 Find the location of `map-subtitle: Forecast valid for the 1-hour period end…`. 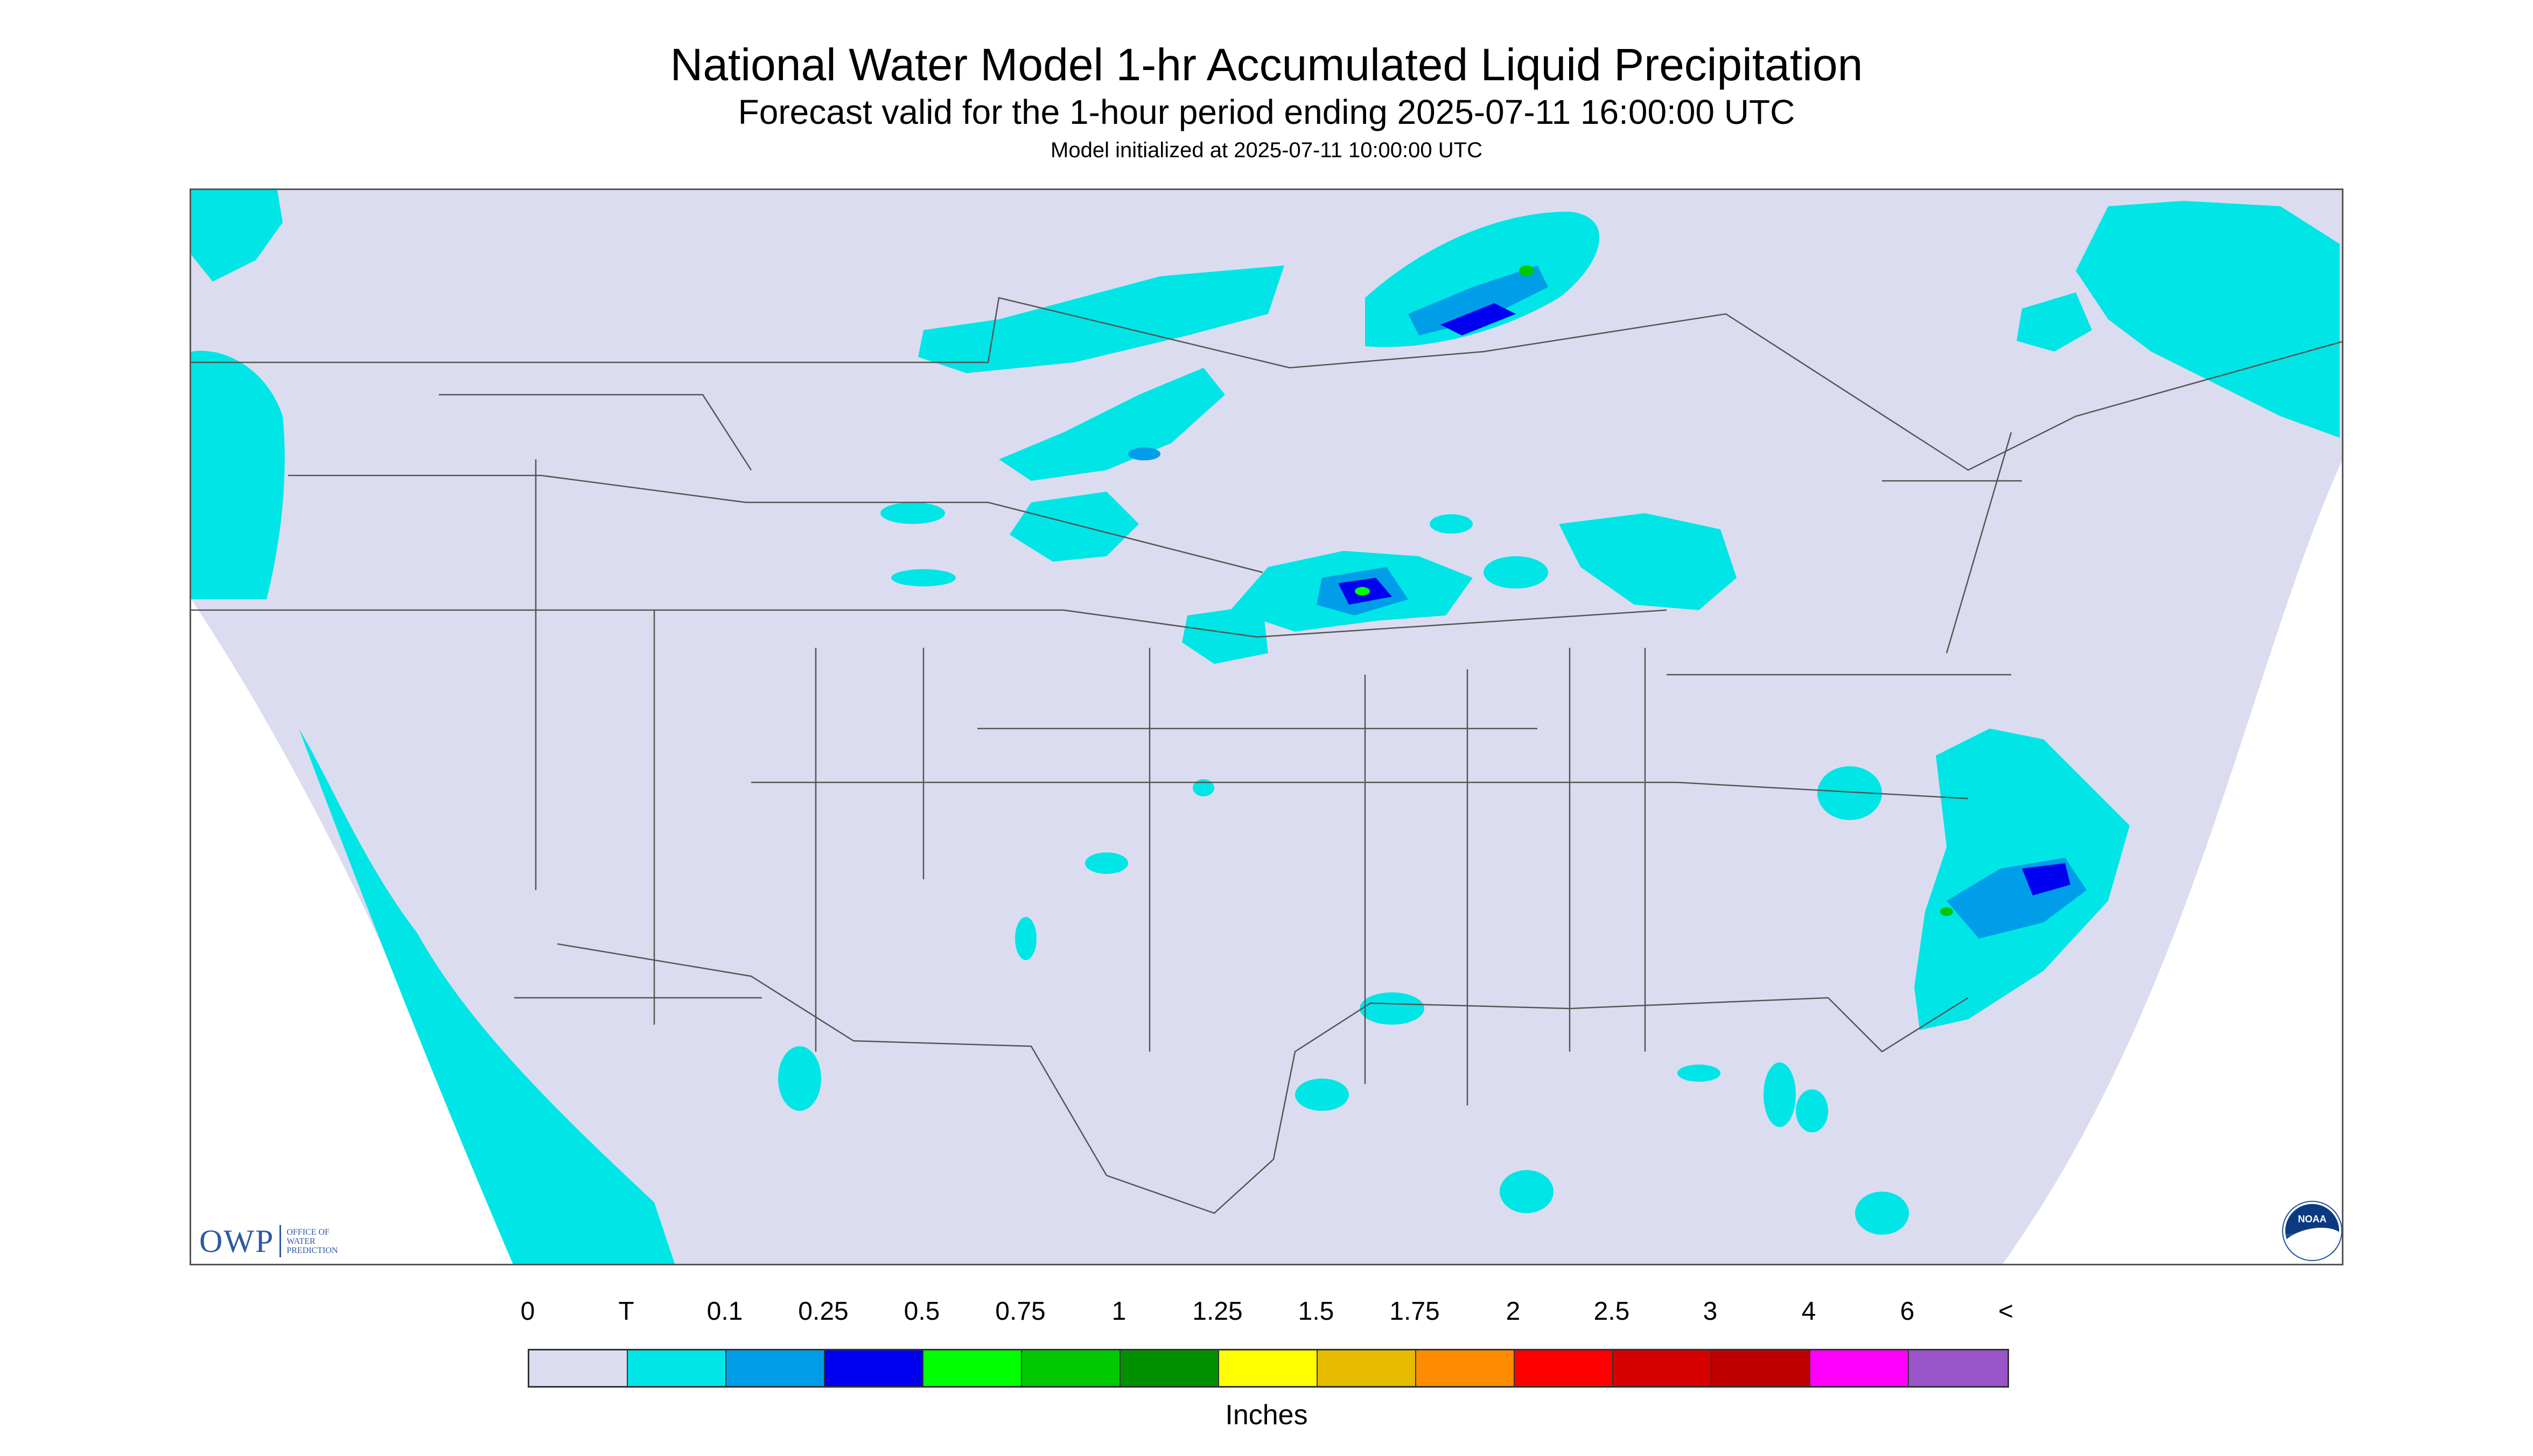

map-subtitle: Forecast valid for the 1-hour period end… is located at coordinates (1266, 112).